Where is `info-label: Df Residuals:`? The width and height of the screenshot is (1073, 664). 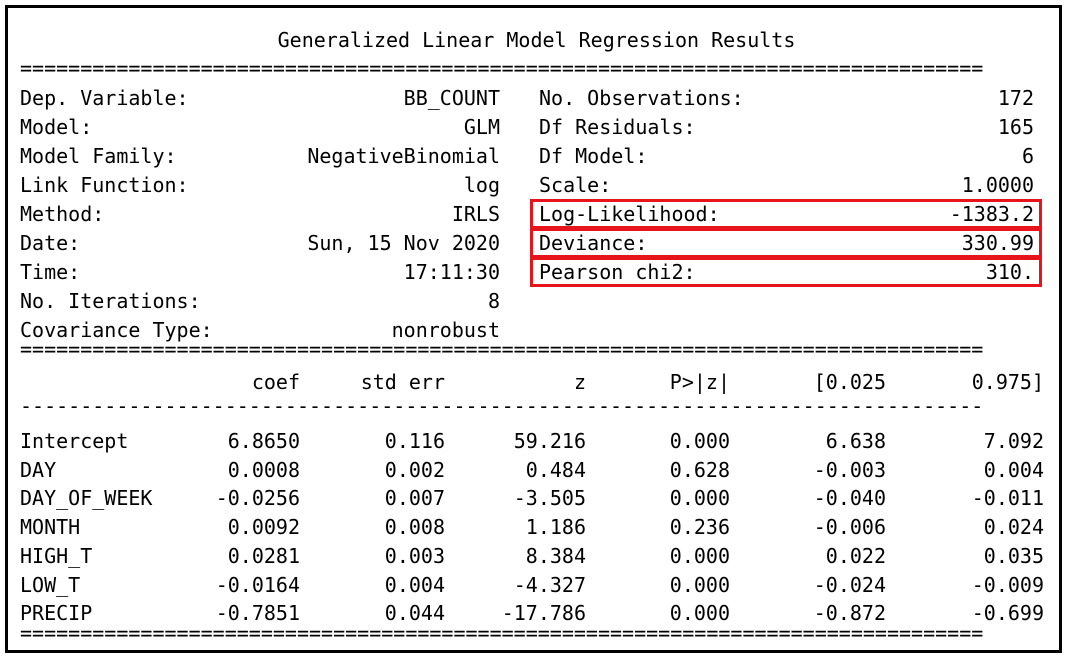 info-label: Df Residuals: is located at coordinates (617, 127).